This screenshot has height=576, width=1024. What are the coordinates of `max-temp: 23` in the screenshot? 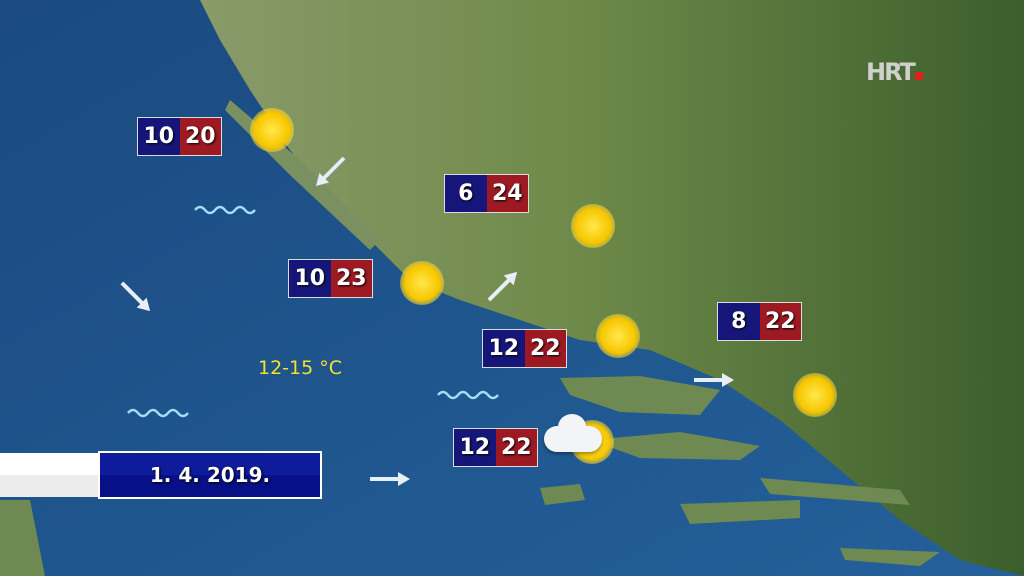 It's located at (351, 278).